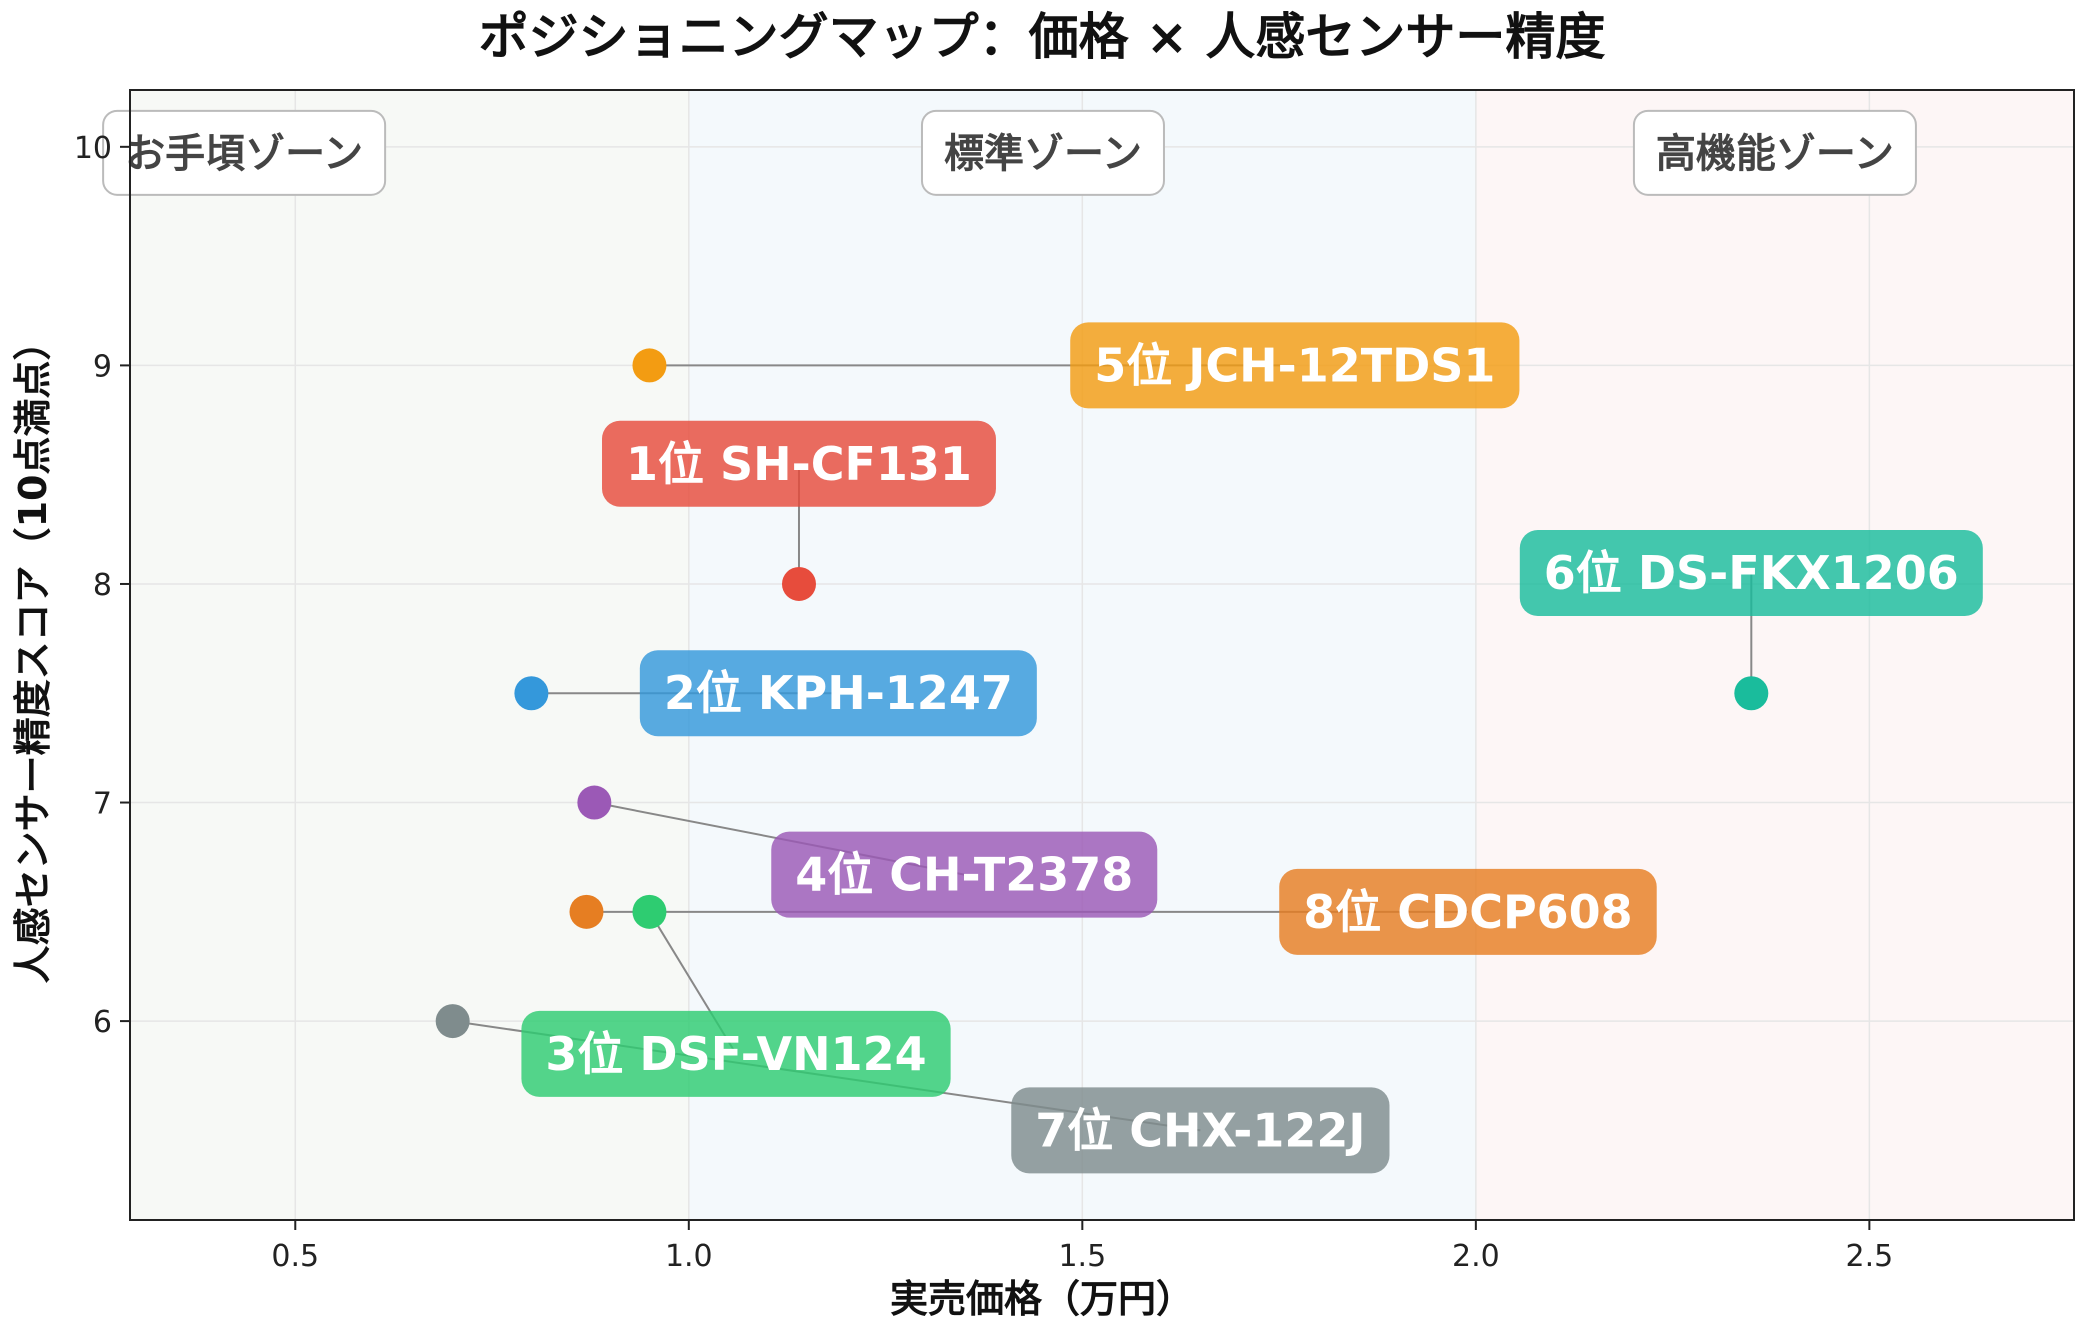 This screenshot has height=1334, width=2084. What do you see at coordinates (102, 1022) in the screenshot?
I see `y-tick-label: 6` at bounding box center [102, 1022].